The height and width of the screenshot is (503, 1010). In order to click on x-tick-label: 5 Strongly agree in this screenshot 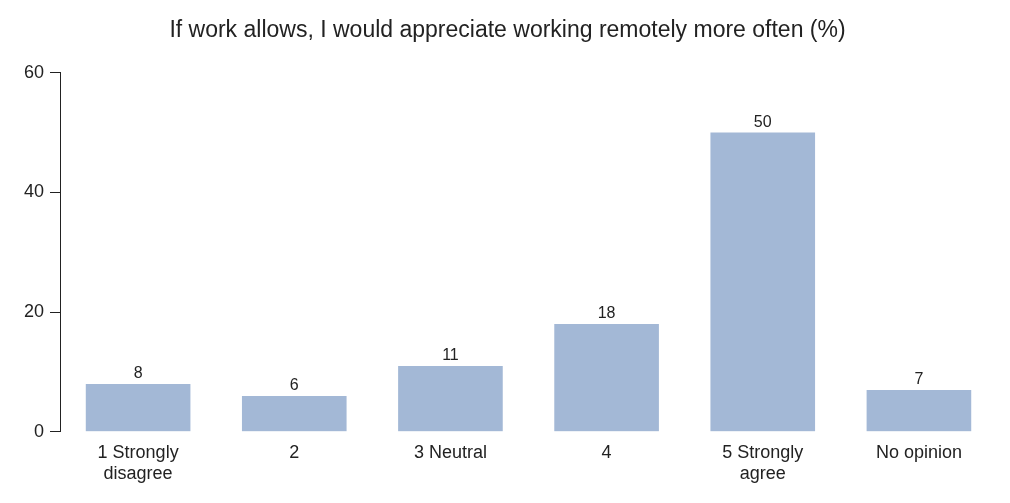, I will do `click(763, 462)`.